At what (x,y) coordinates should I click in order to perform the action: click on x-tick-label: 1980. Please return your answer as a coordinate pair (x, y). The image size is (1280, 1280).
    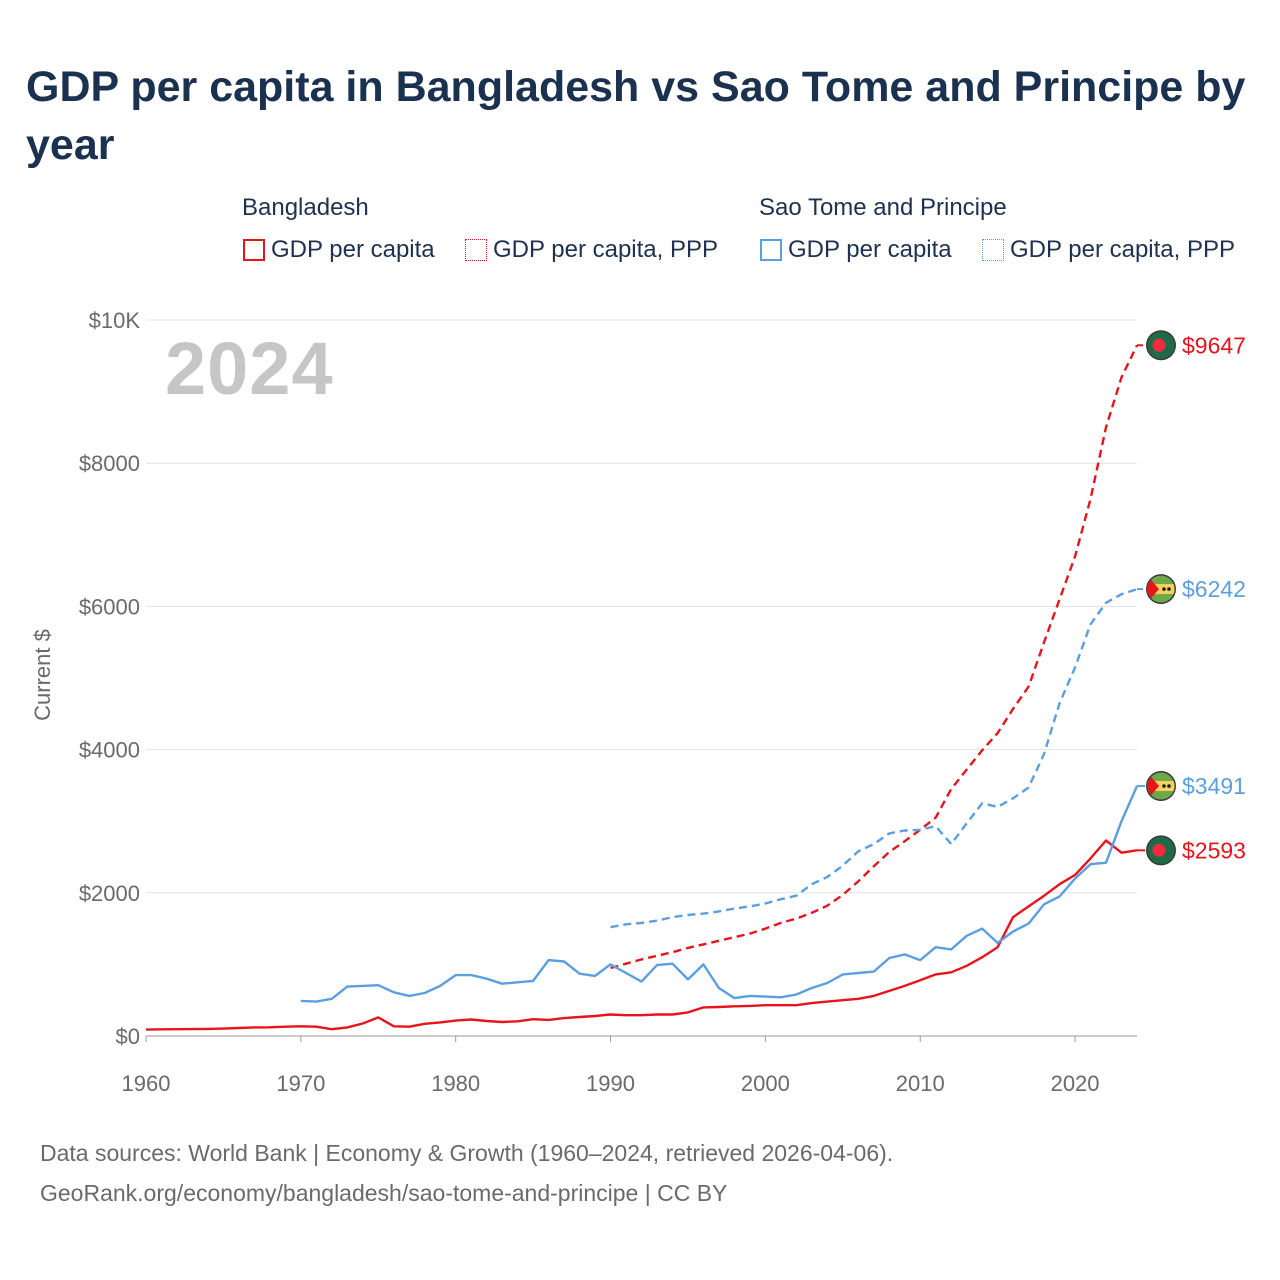
    Looking at the image, I should click on (455, 1083).